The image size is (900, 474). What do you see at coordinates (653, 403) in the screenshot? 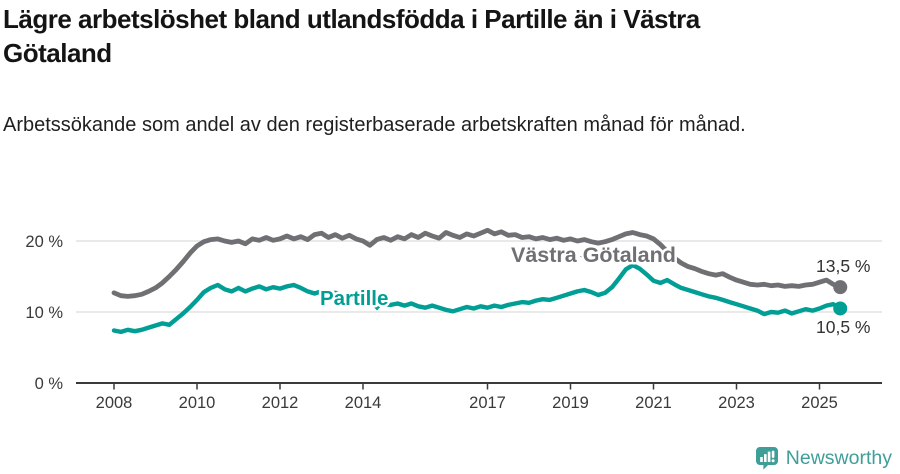
I see `x-tick-label: 2021` at bounding box center [653, 403].